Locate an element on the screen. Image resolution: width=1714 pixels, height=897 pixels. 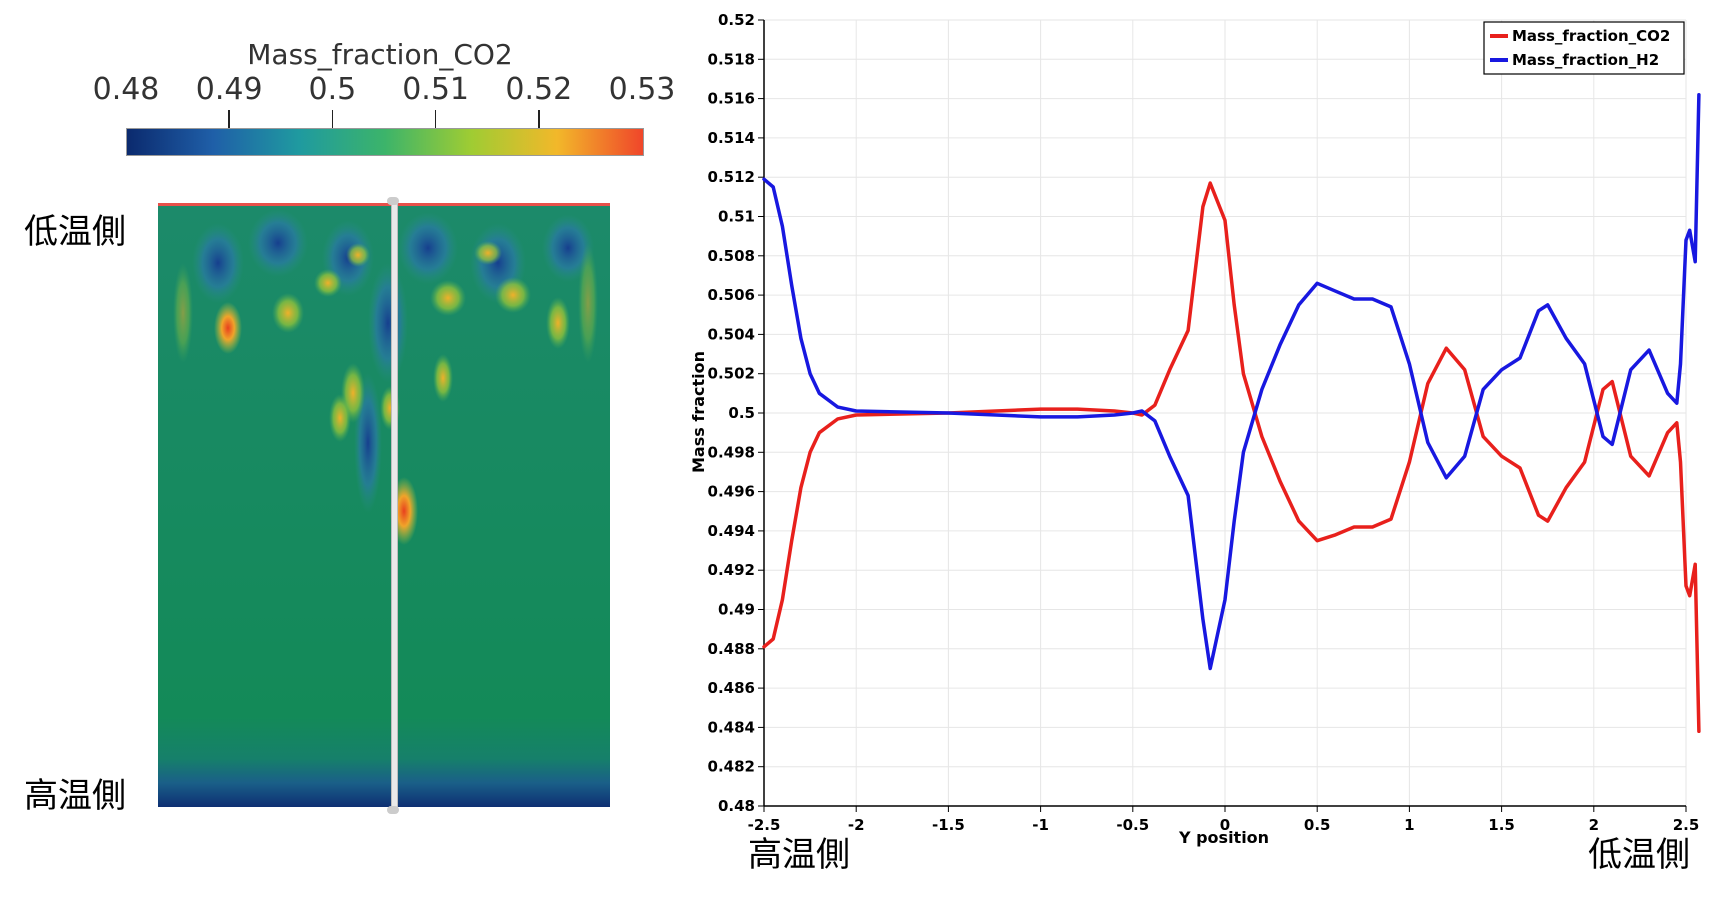
y-tick-label: 0.488 is located at coordinates (731, 649).